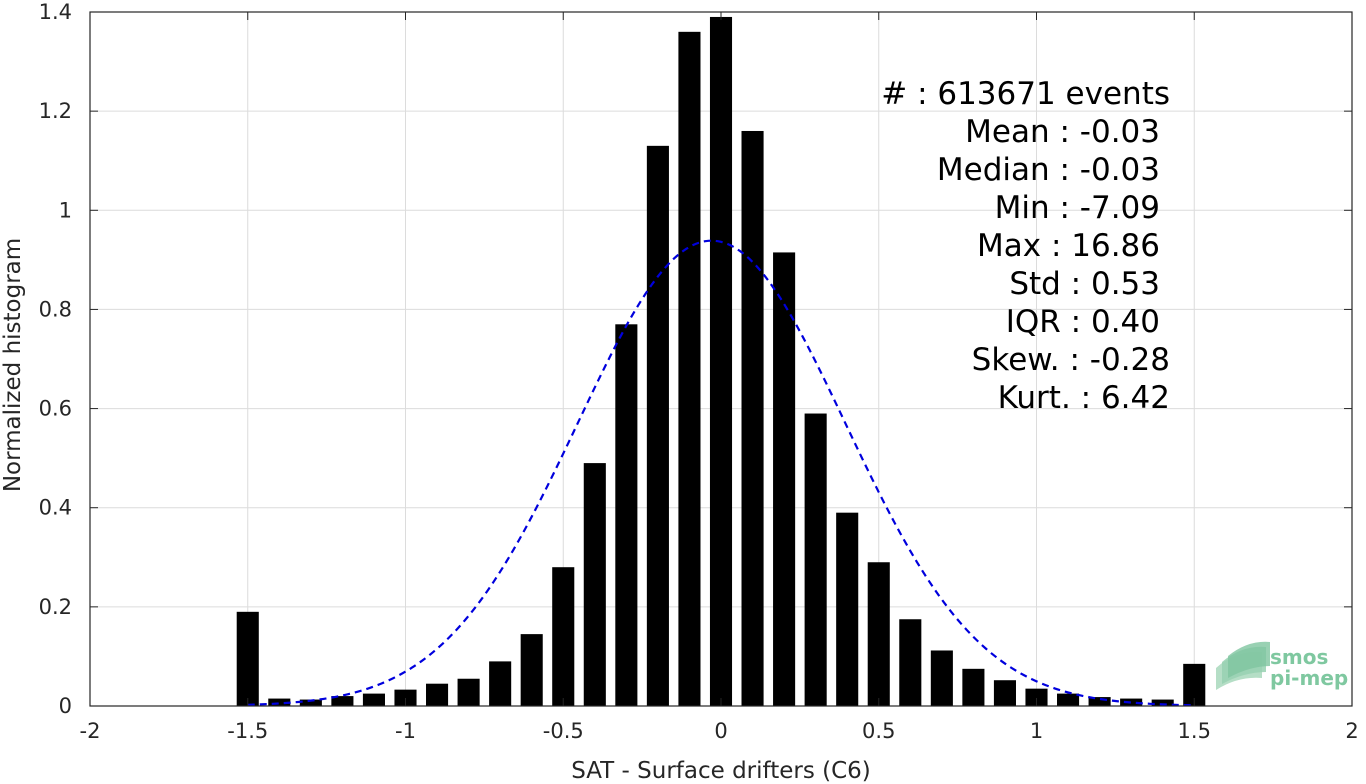  I want to click on x-tick-label-4: 0, so click(720, 731).